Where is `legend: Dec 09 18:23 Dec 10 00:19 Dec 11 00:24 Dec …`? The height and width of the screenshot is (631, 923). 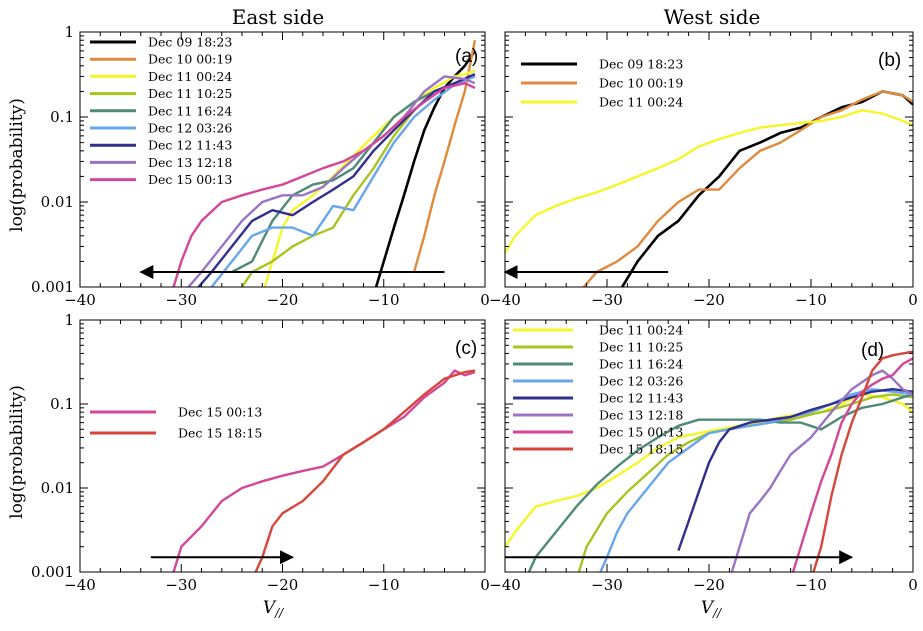
legend: Dec 09 18:23 Dec 10 00:19 Dec 11 00:24 Dec … is located at coordinates (161, 111).